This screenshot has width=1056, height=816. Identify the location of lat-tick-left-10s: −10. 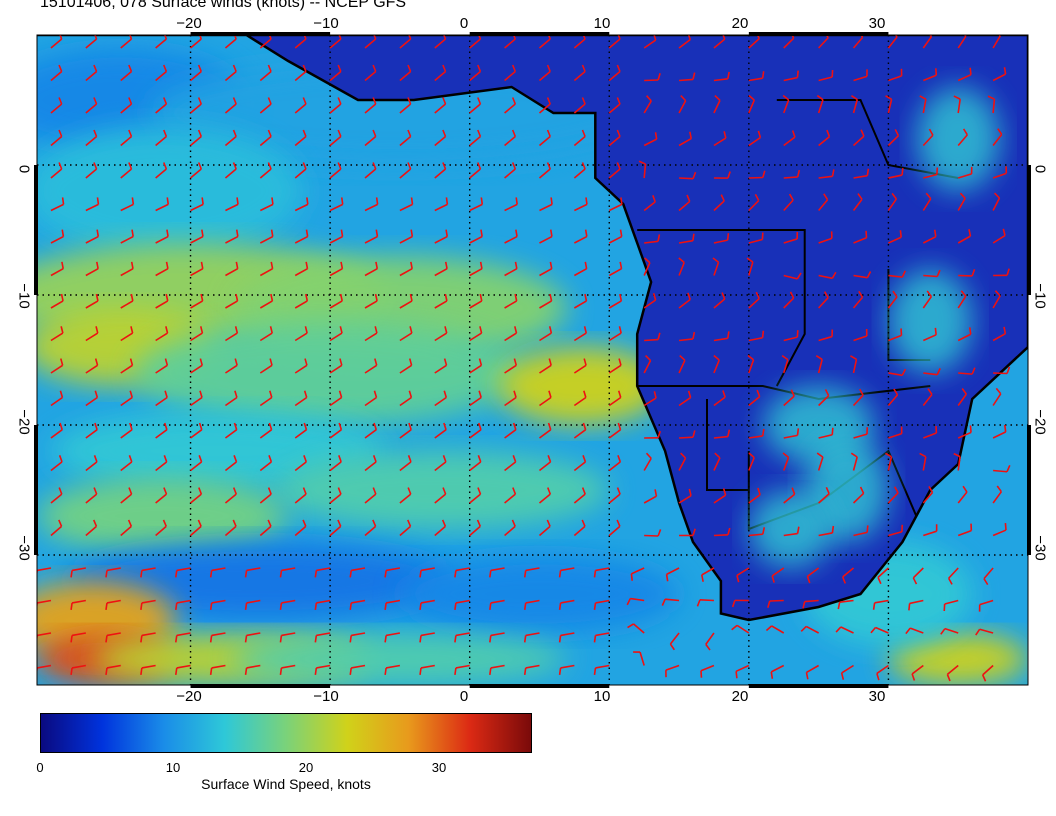
(24, 296).